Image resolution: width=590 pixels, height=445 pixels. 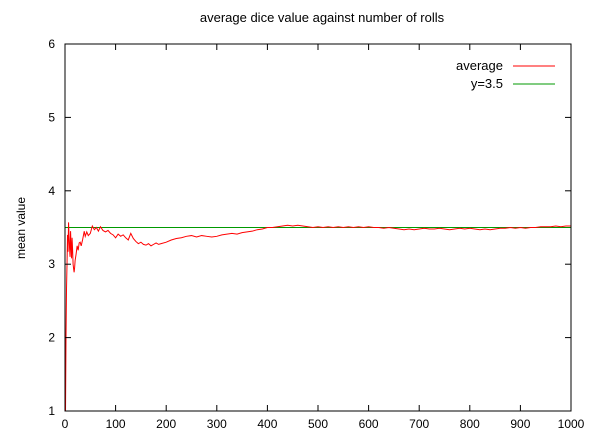 What do you see at coordinates (21, 228) in the screenshot?
I see `y-axis-title: mean value` at bounding box center [21, 228].